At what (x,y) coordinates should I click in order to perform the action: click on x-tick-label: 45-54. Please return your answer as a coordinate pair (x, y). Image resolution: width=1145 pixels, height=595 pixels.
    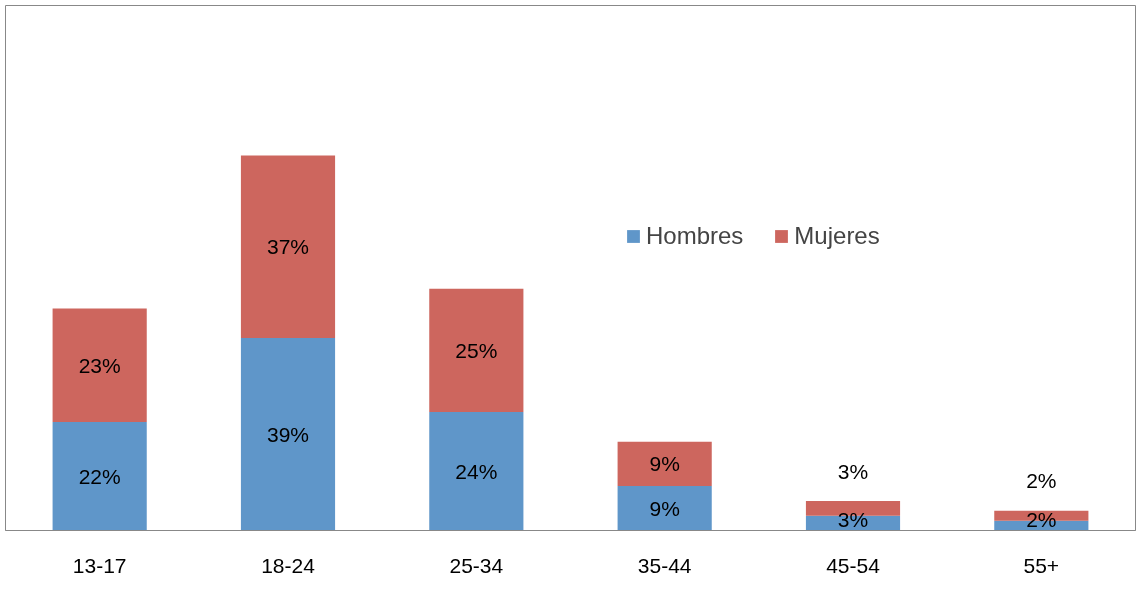
    Looking at the image, I should click on (853, 565).